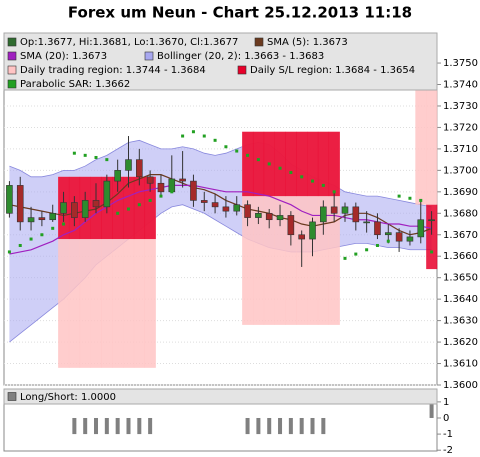  I want to click on legend-label: Daily S/L region: 1.3684 - 1.3654, so click(332, 70).